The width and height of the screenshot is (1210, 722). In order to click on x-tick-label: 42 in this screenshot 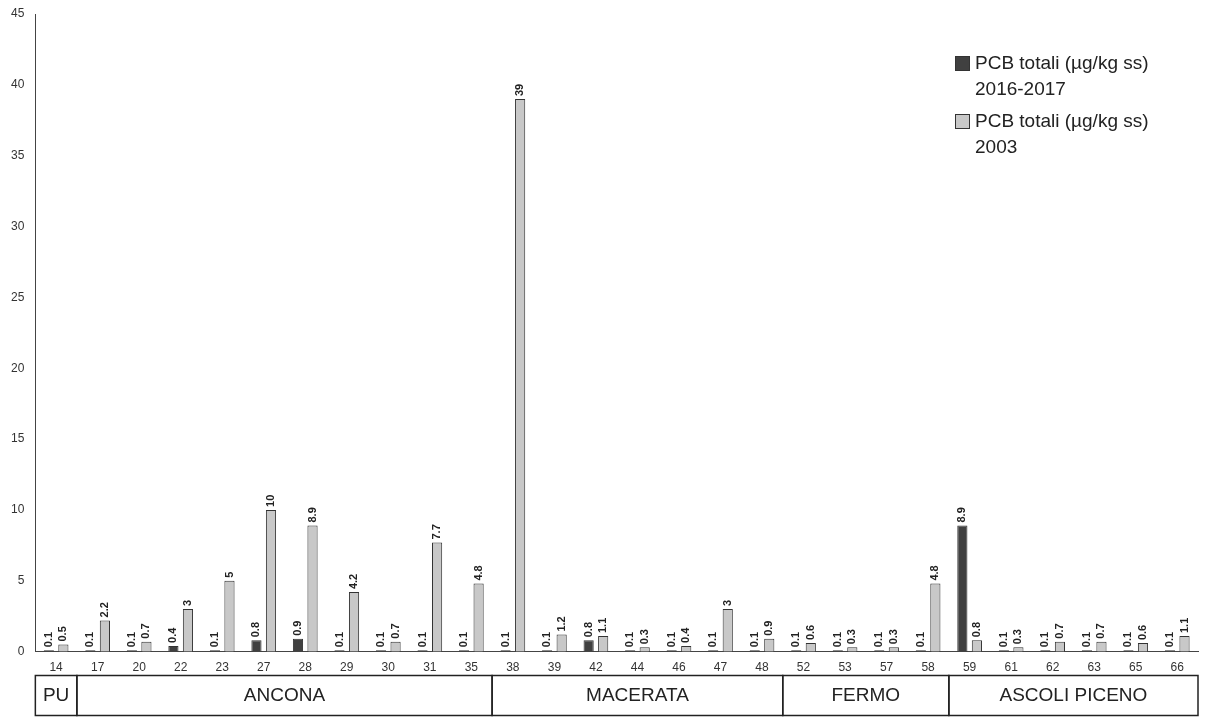, I will do `click(596, 667)`.